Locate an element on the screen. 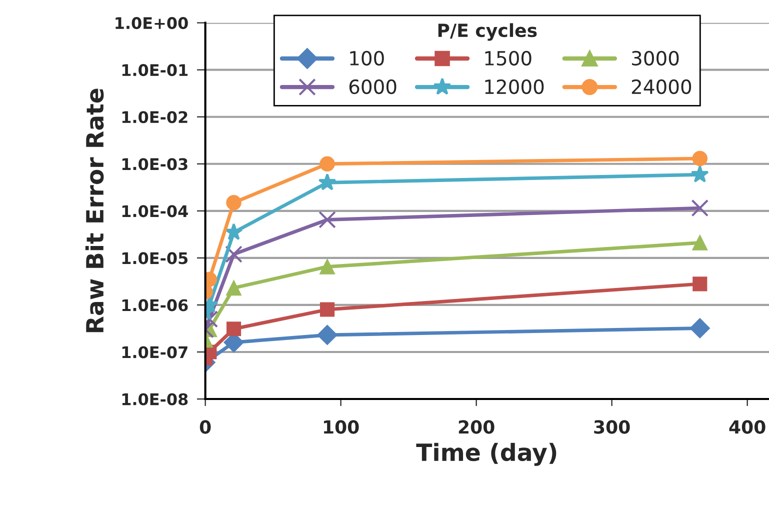 The width and height of the screenshot is (769, 507). legend-label: 100 is located at coordinates (367, 58).